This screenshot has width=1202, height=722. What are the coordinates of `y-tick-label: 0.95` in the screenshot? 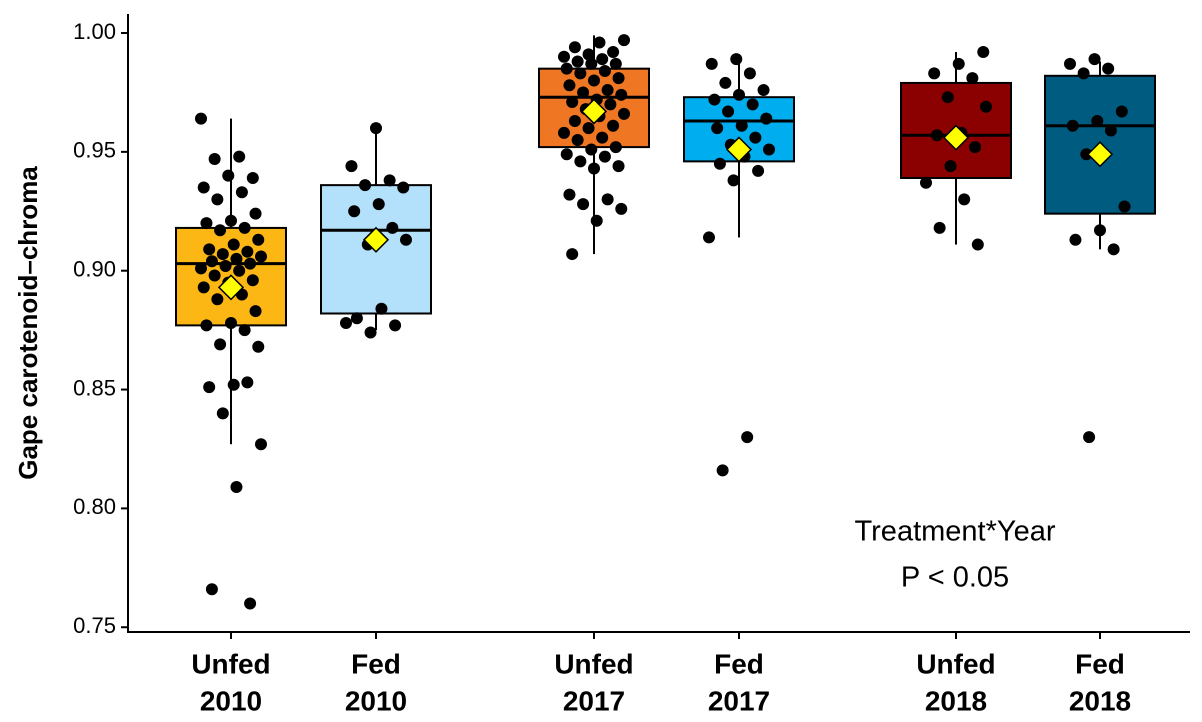 It's located at (94, 150).